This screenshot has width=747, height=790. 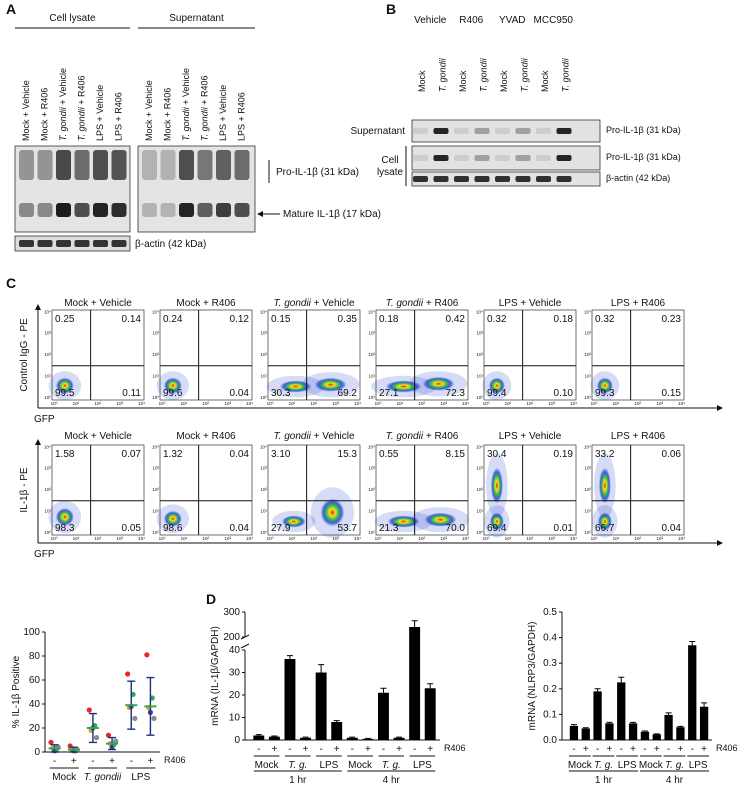 I want to click on axis-tick: 10⁴, so click(x=587, y=311).